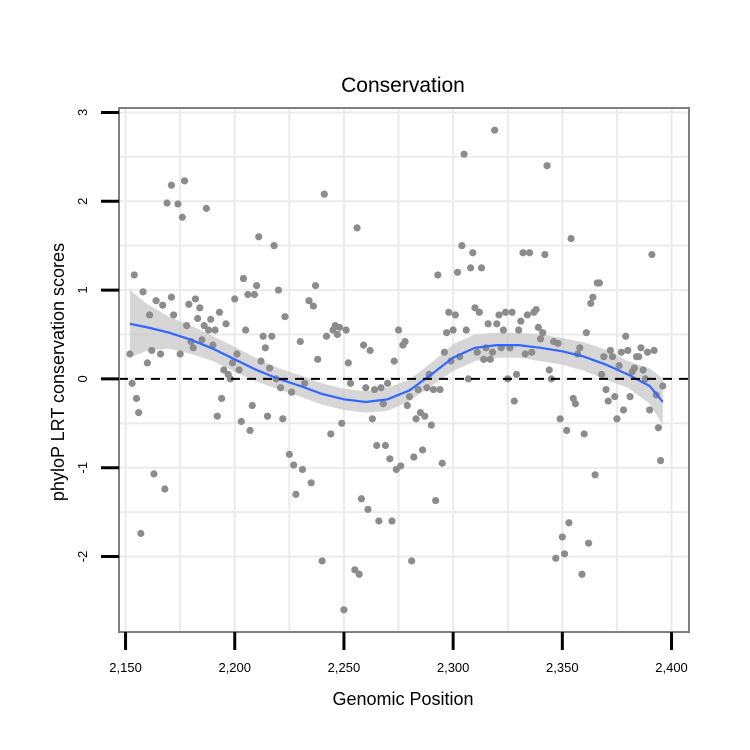  What do you see at coordinates (82, 557) in the screenshot?
I see `y-tick-label: -2` at bounding box center [82, 557].